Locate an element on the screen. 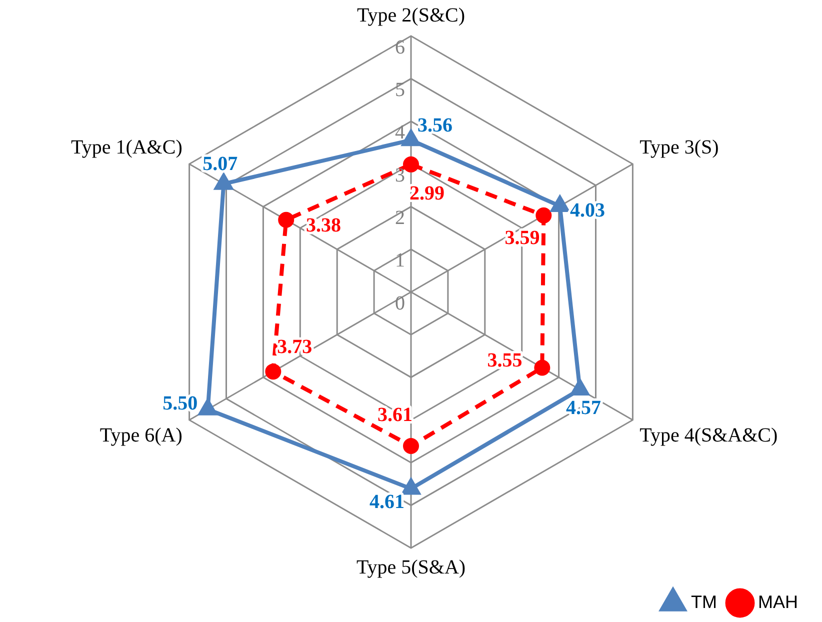  data-label: 5.07 is located at coordinates (220, 163).